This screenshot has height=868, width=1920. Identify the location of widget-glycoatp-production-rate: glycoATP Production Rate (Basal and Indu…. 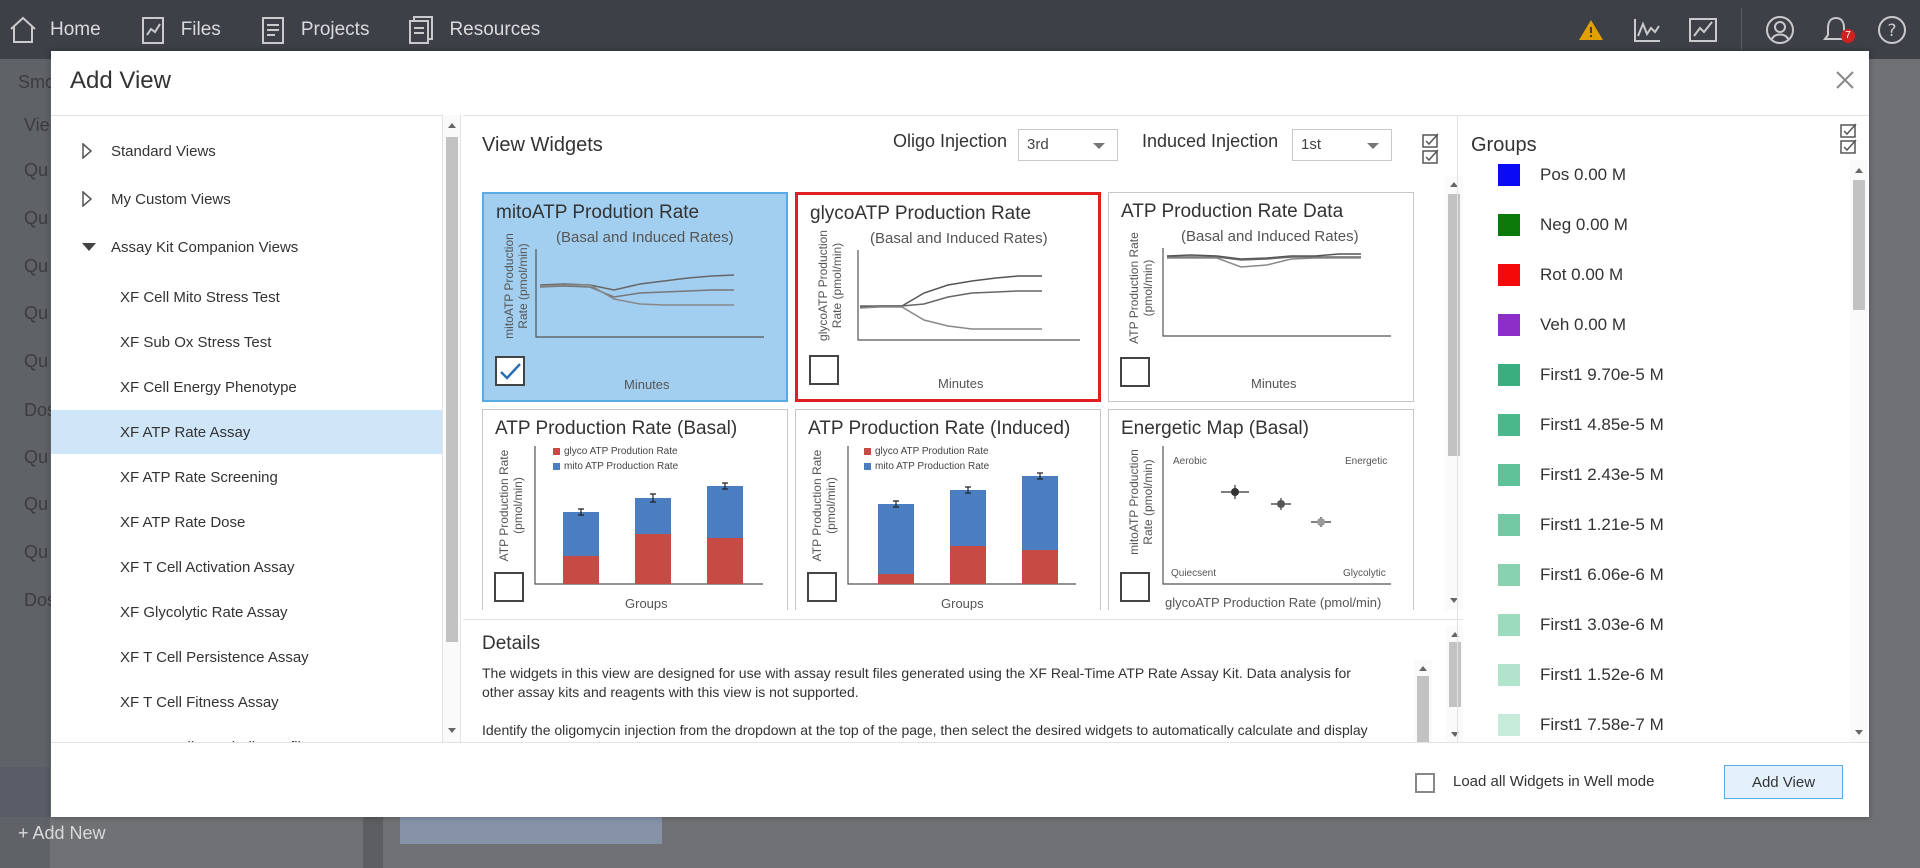
(948, 297).